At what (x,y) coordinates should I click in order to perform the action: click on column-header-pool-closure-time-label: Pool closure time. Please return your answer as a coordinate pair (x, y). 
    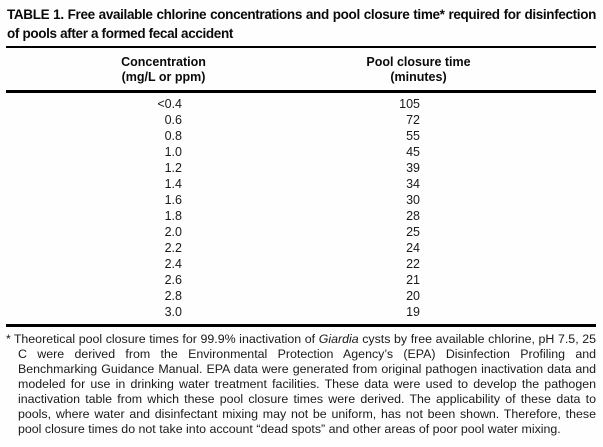
    Looking at the image, I should click on (418, 62).